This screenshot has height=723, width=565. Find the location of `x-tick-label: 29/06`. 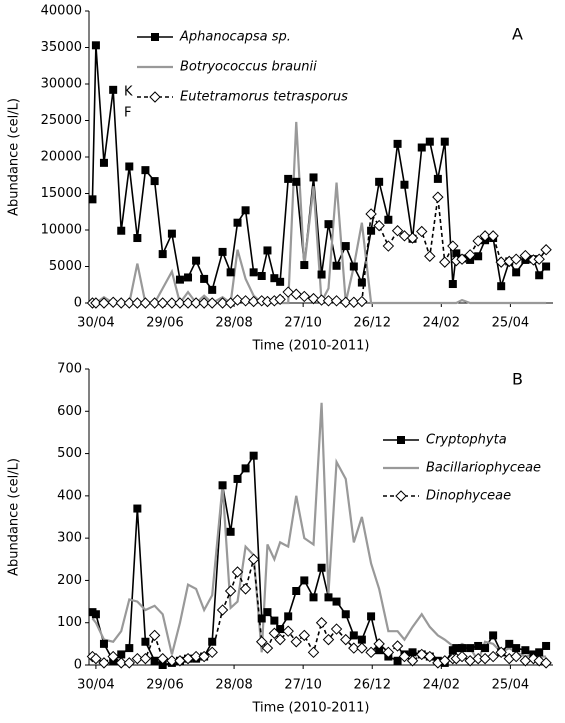

x-tick-label: 29/06 is located at coordinates (164, 685).